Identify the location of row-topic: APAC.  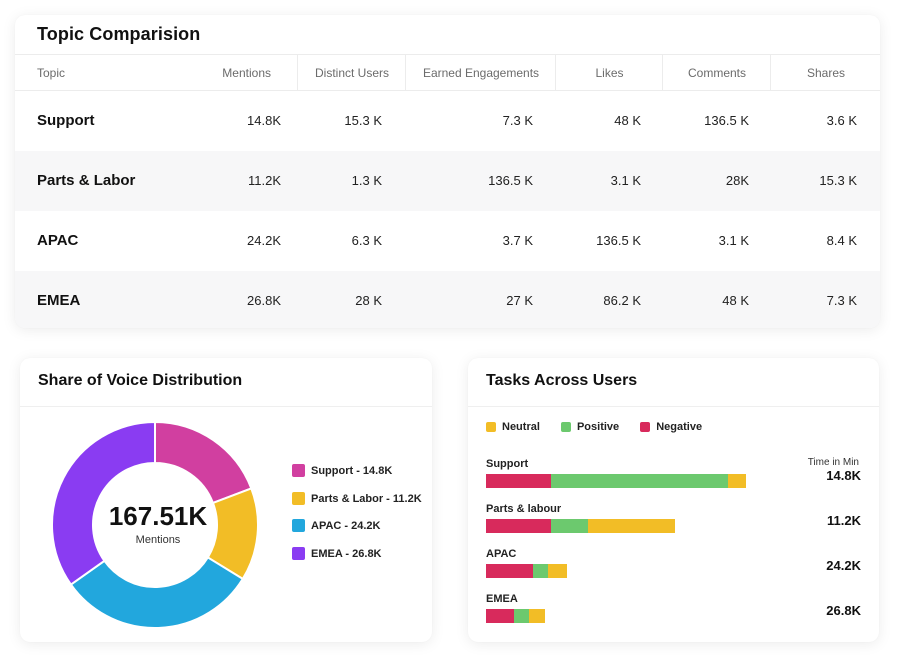
(58, 240).